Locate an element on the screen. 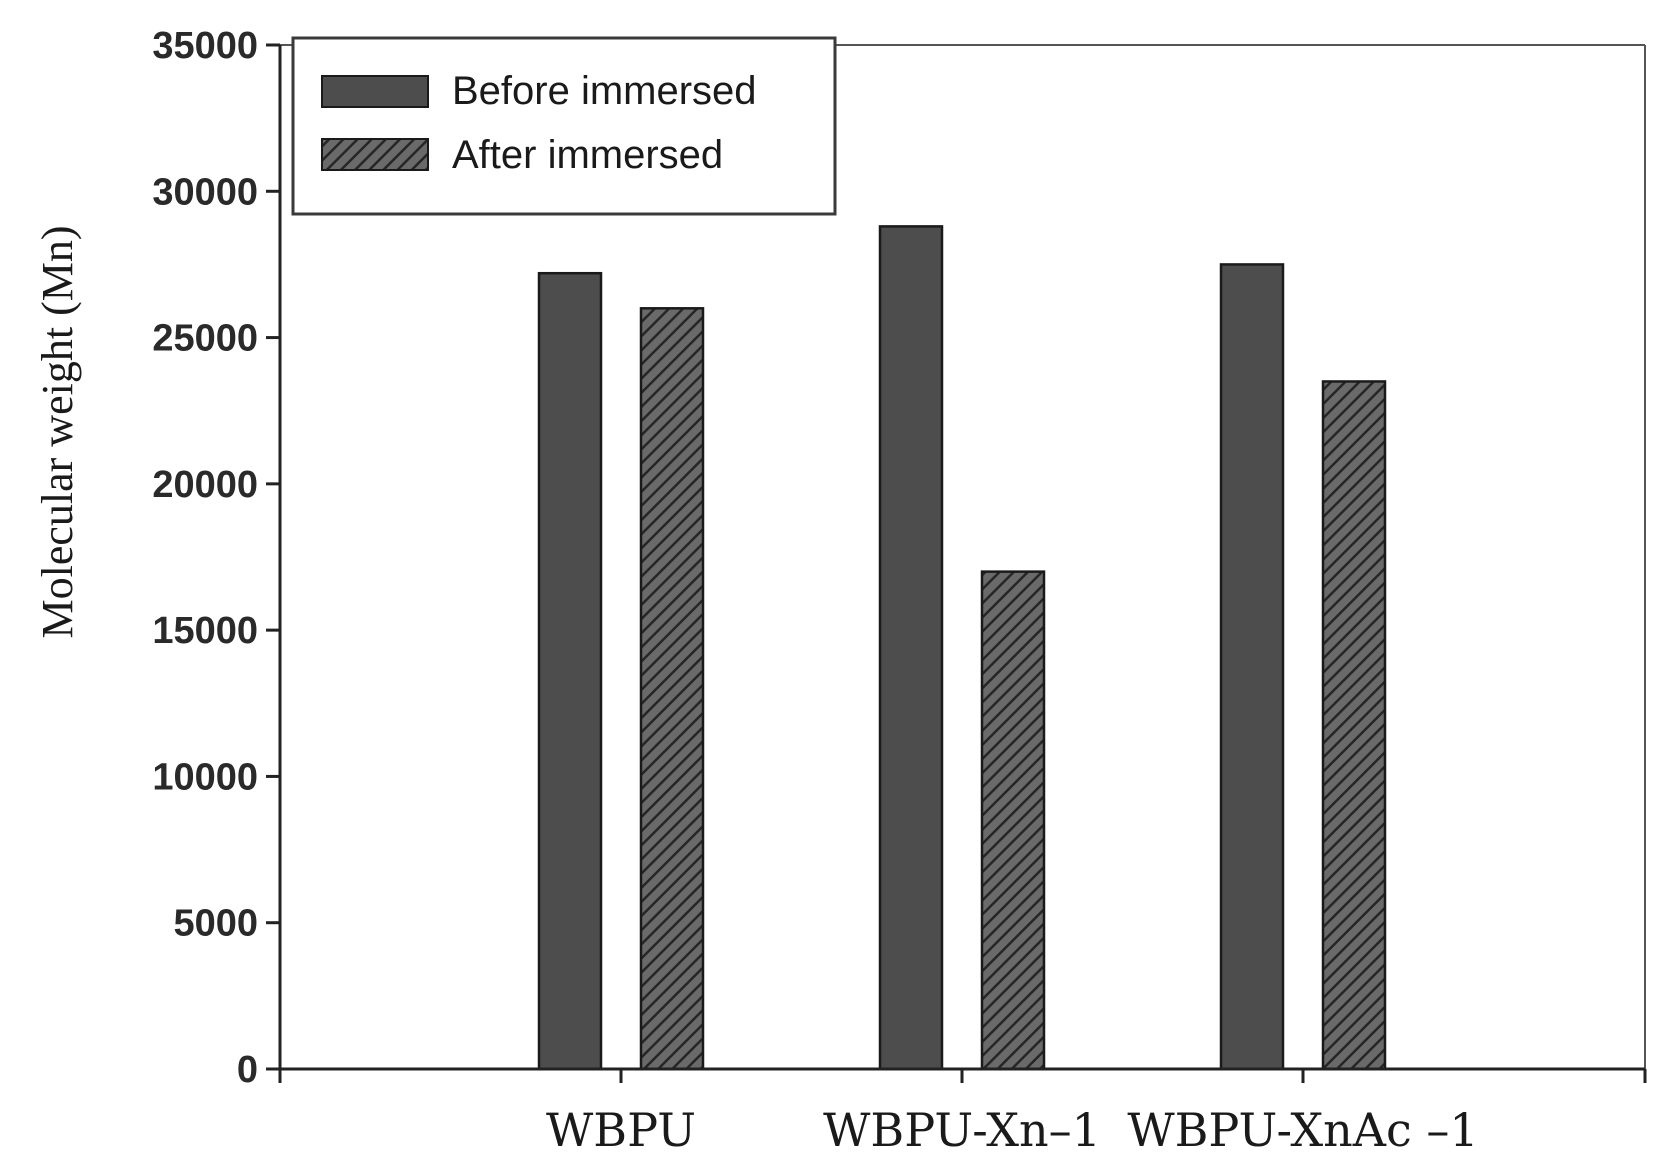 The height and width of the screenshot is (1158, 1667). x-axis: WBPU WBPU-Xn–1 WBPU-XnAc –1 is located at coordinates (962, 1113).